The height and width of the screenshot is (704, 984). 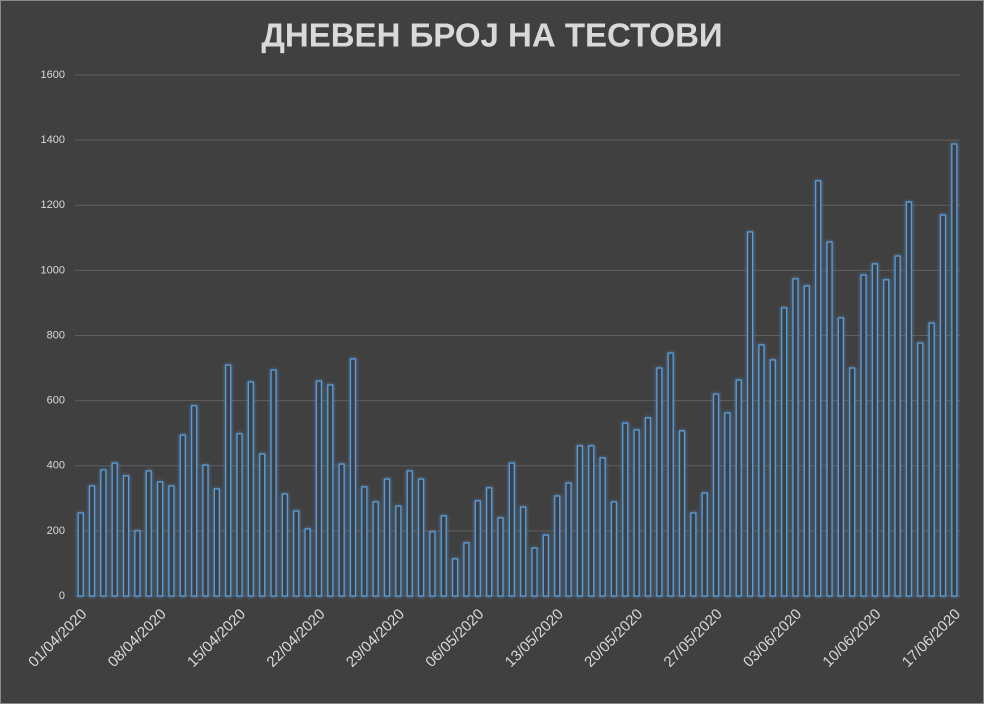 What do you see at coordinates (56, 335) in the screenshot?
I see `y-tick-label: 800` at bounding box center [56, 335].